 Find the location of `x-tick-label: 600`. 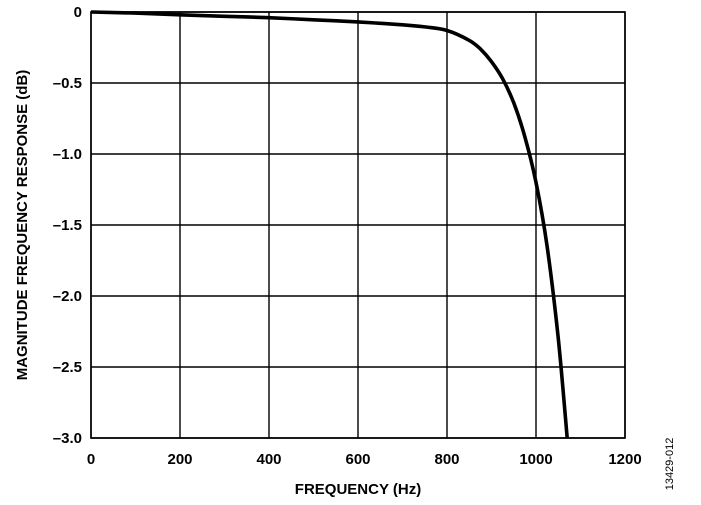

x-tick-label: 600 is located at coordinates (357, 459).